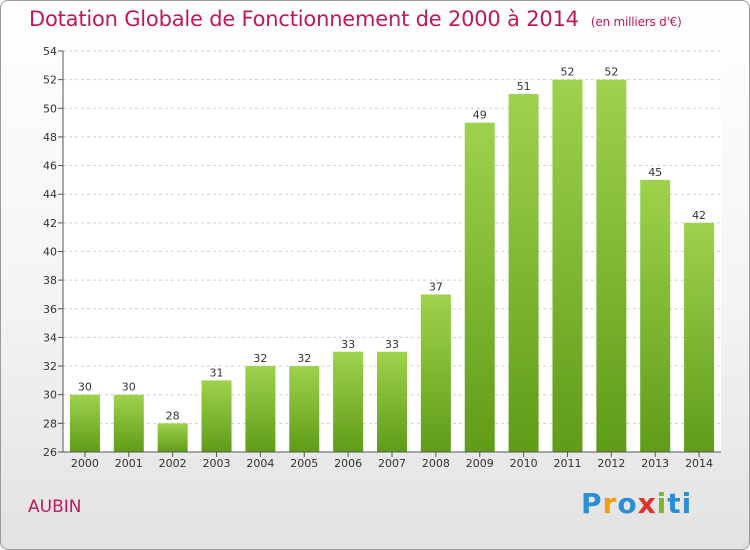 This screenshot has height=550, width=750. Describe the element at coordinates (50, 223) in the screenshot. I see `y-tick-label: 42` at that location.